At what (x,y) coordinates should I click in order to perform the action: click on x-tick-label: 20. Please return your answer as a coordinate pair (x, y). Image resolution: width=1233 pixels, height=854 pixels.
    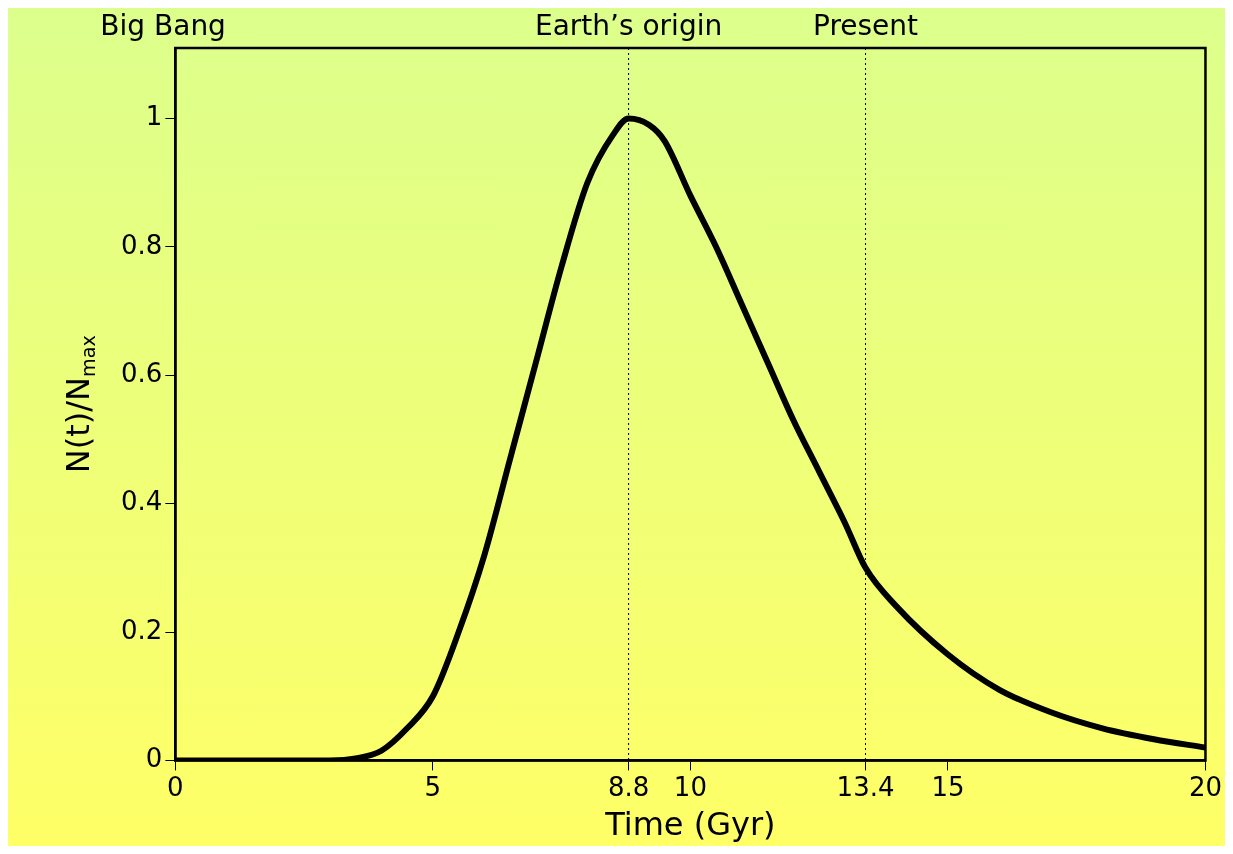
    Looking at the image, I should click on (1205, 786).